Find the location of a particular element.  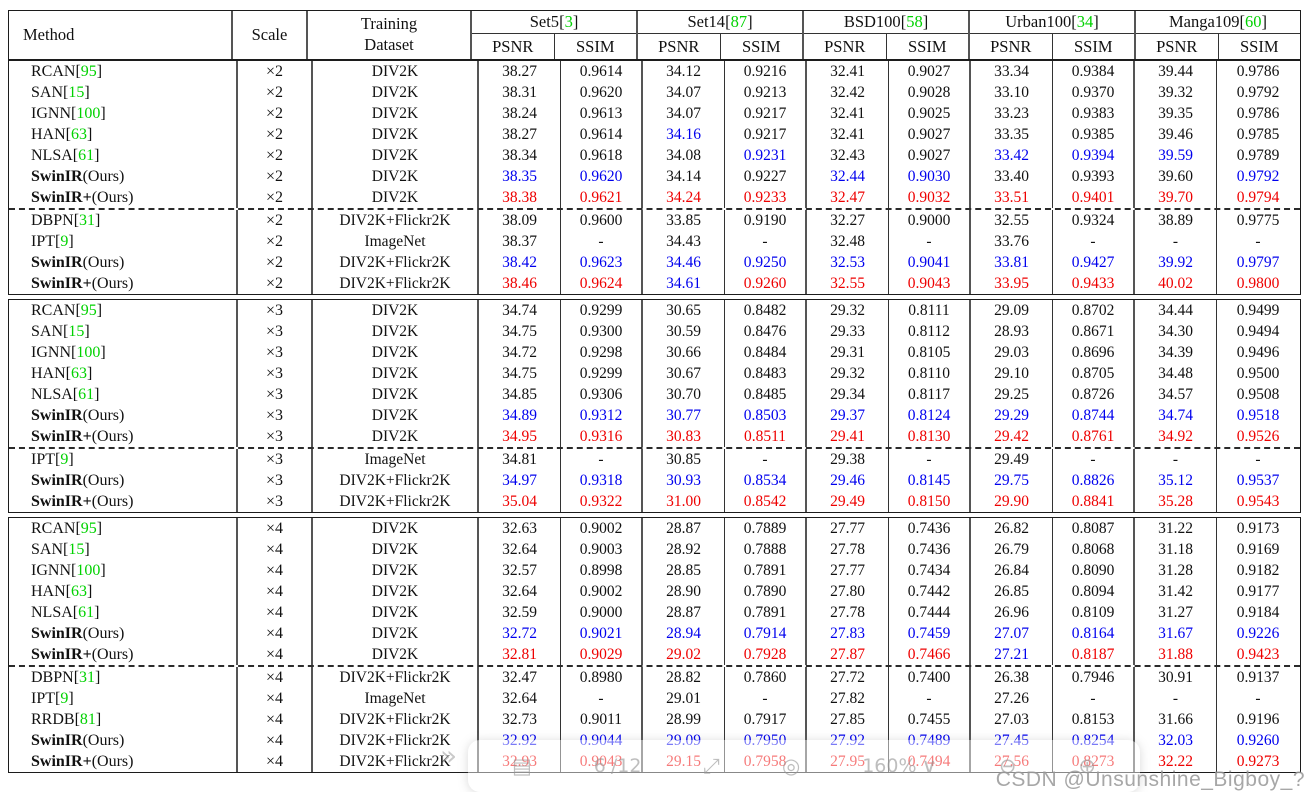

zoom-out-icon: ⊖ is located at coordinates (1007, 765).